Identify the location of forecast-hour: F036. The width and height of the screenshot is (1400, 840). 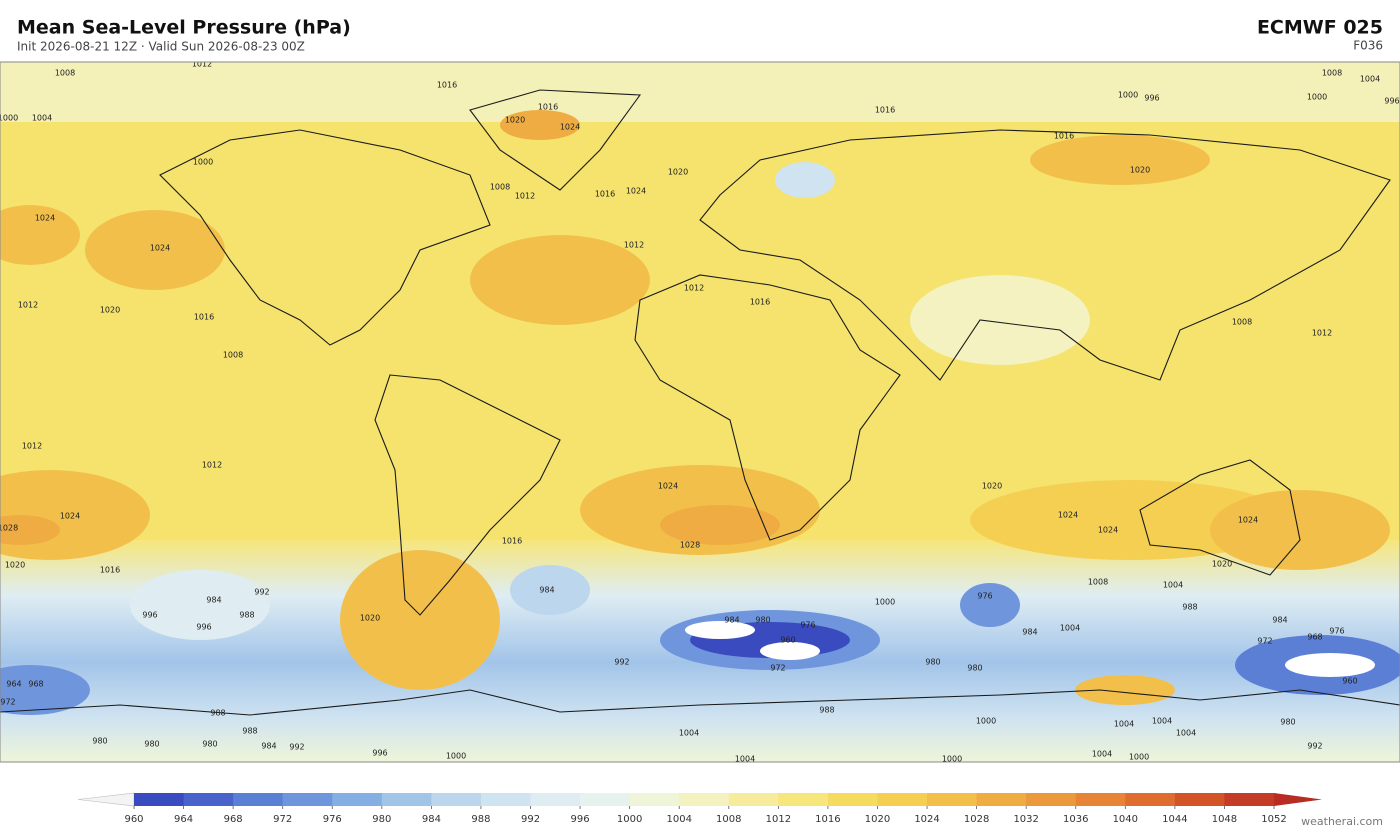
(1368, 46).